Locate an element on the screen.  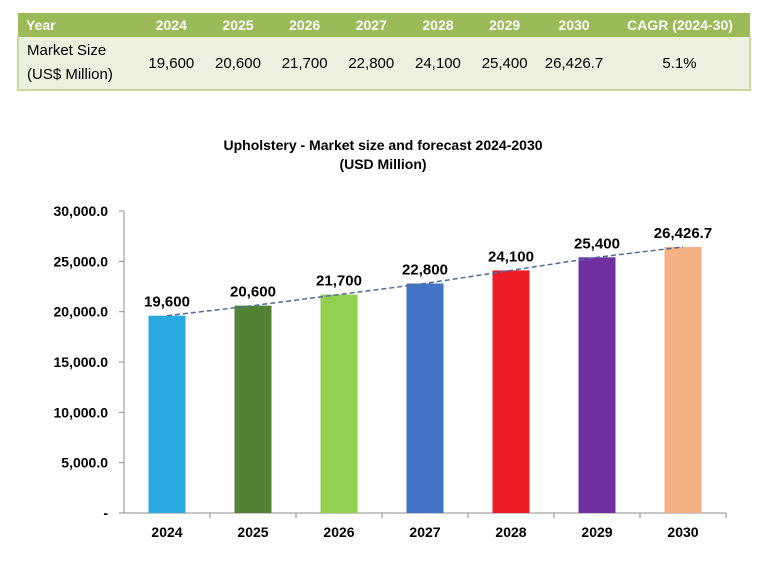
data-label: 20,600 is located at coordinates (253, 292).